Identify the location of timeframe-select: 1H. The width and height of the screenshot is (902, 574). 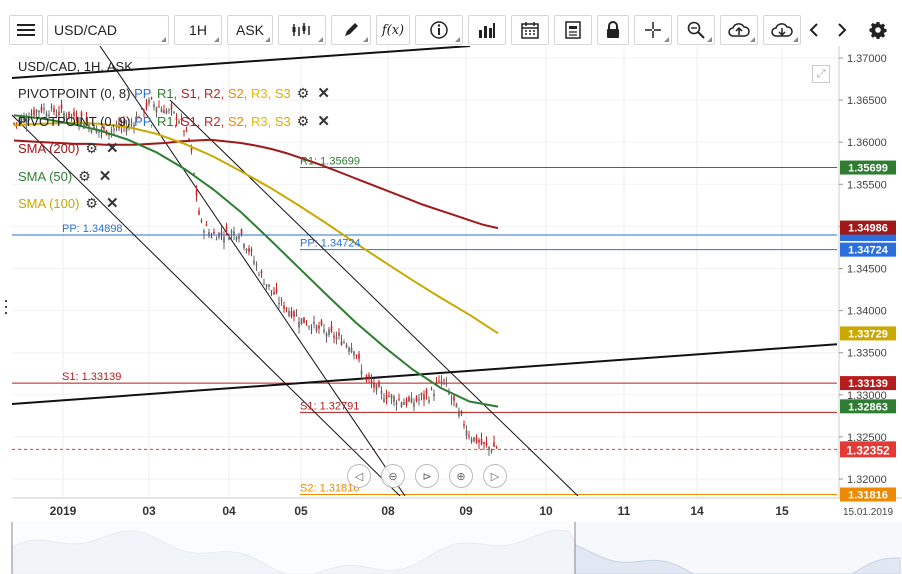
(198, 30).